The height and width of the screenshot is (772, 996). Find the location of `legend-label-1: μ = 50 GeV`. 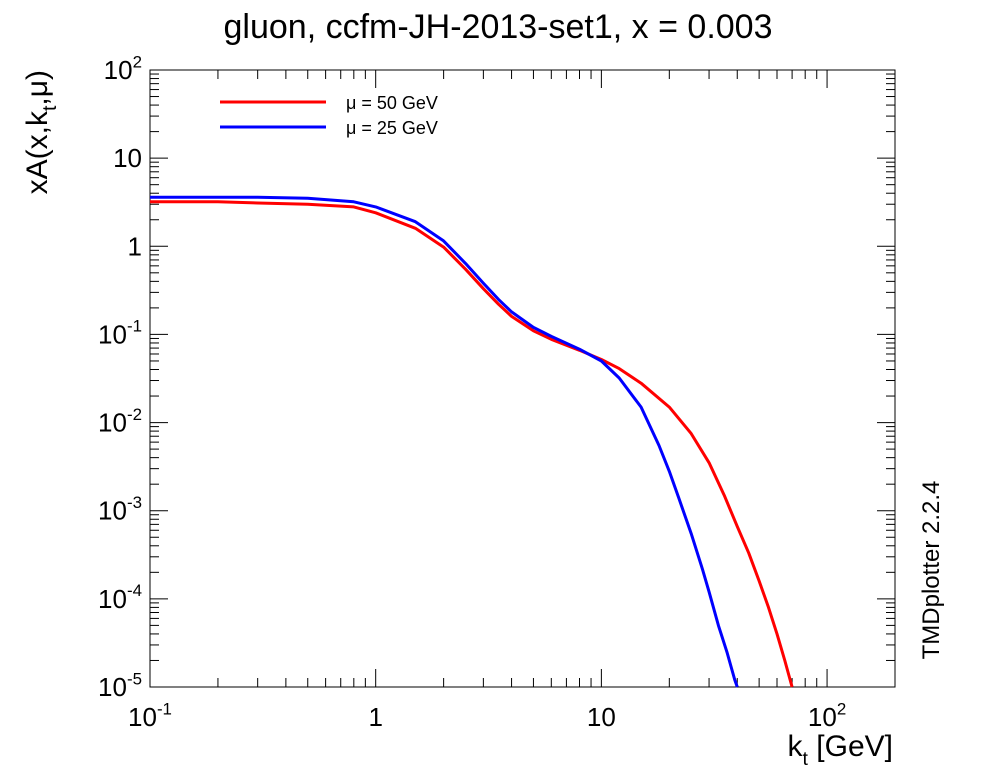

legend-label-1: μ = 50 GeV is located at coordinates (392, 103).